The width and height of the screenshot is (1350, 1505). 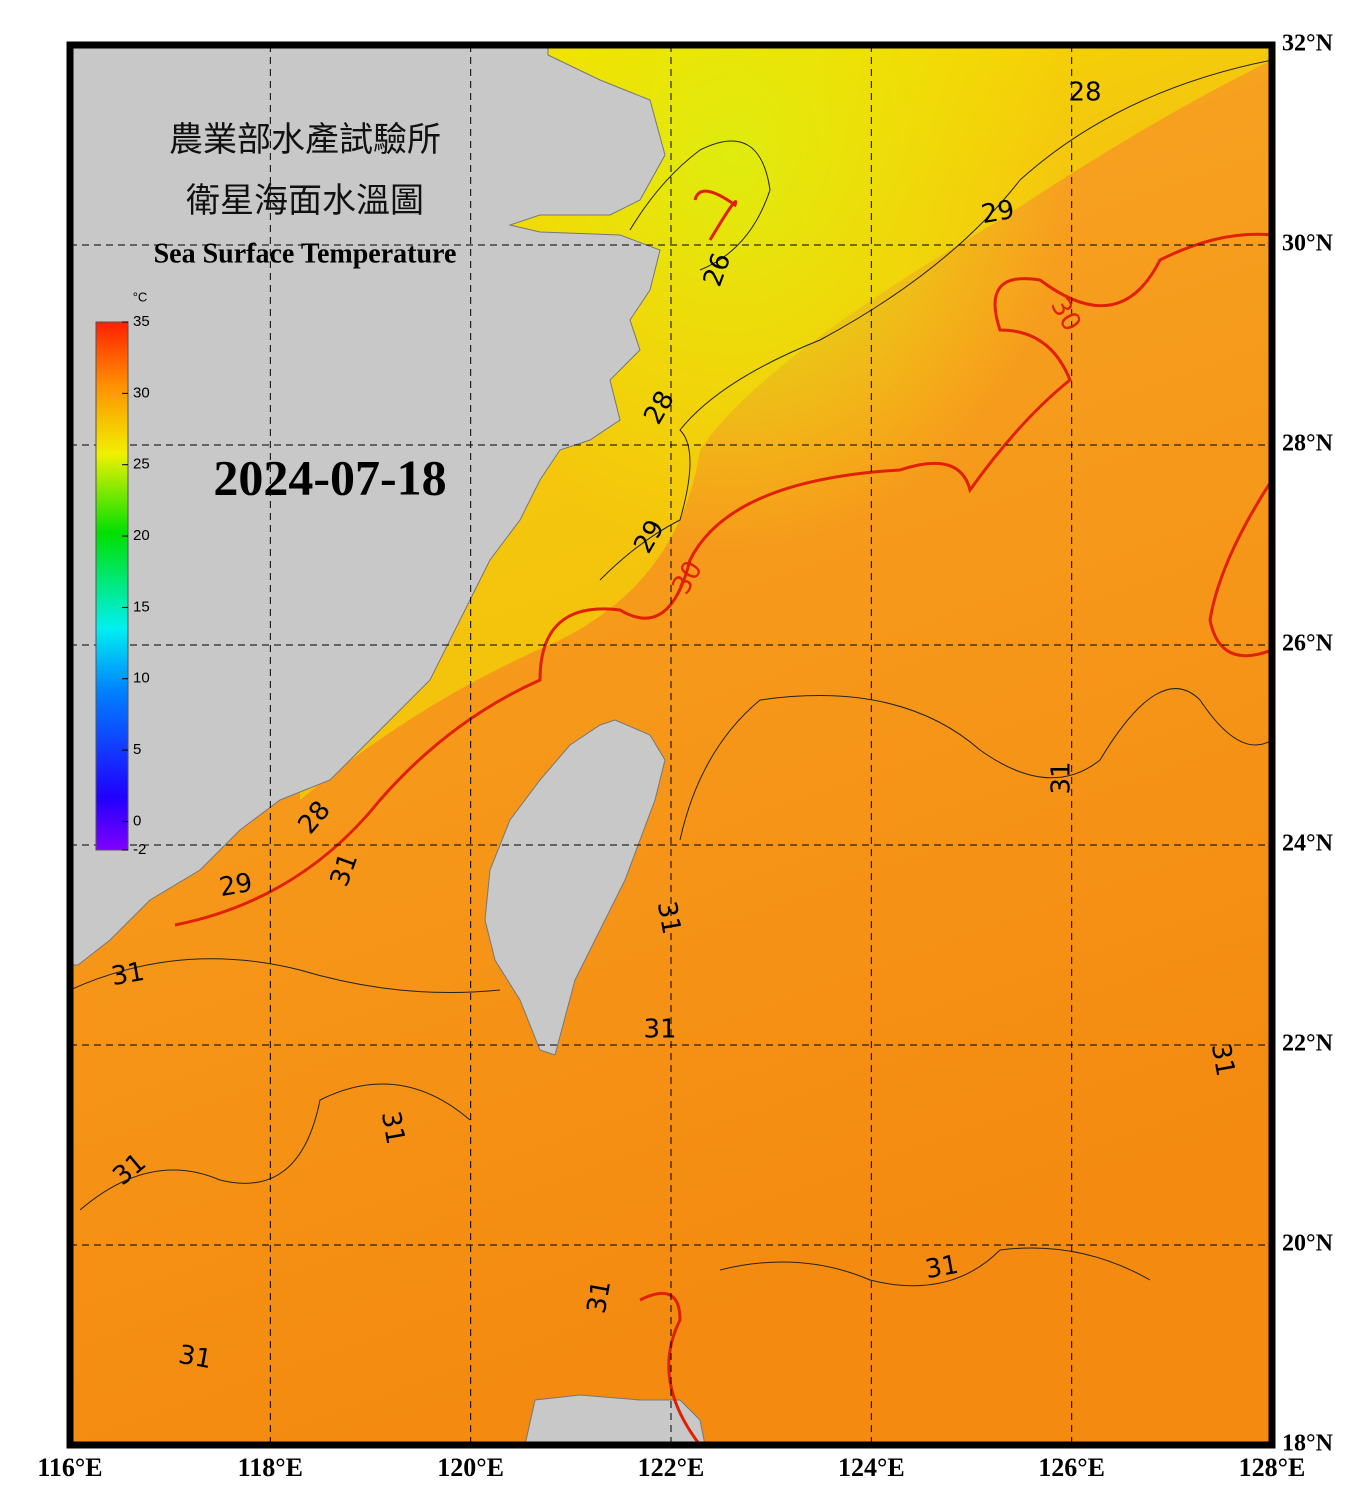 I want to click on colorbar-tick-label: 35, so click(x=141, y=321).